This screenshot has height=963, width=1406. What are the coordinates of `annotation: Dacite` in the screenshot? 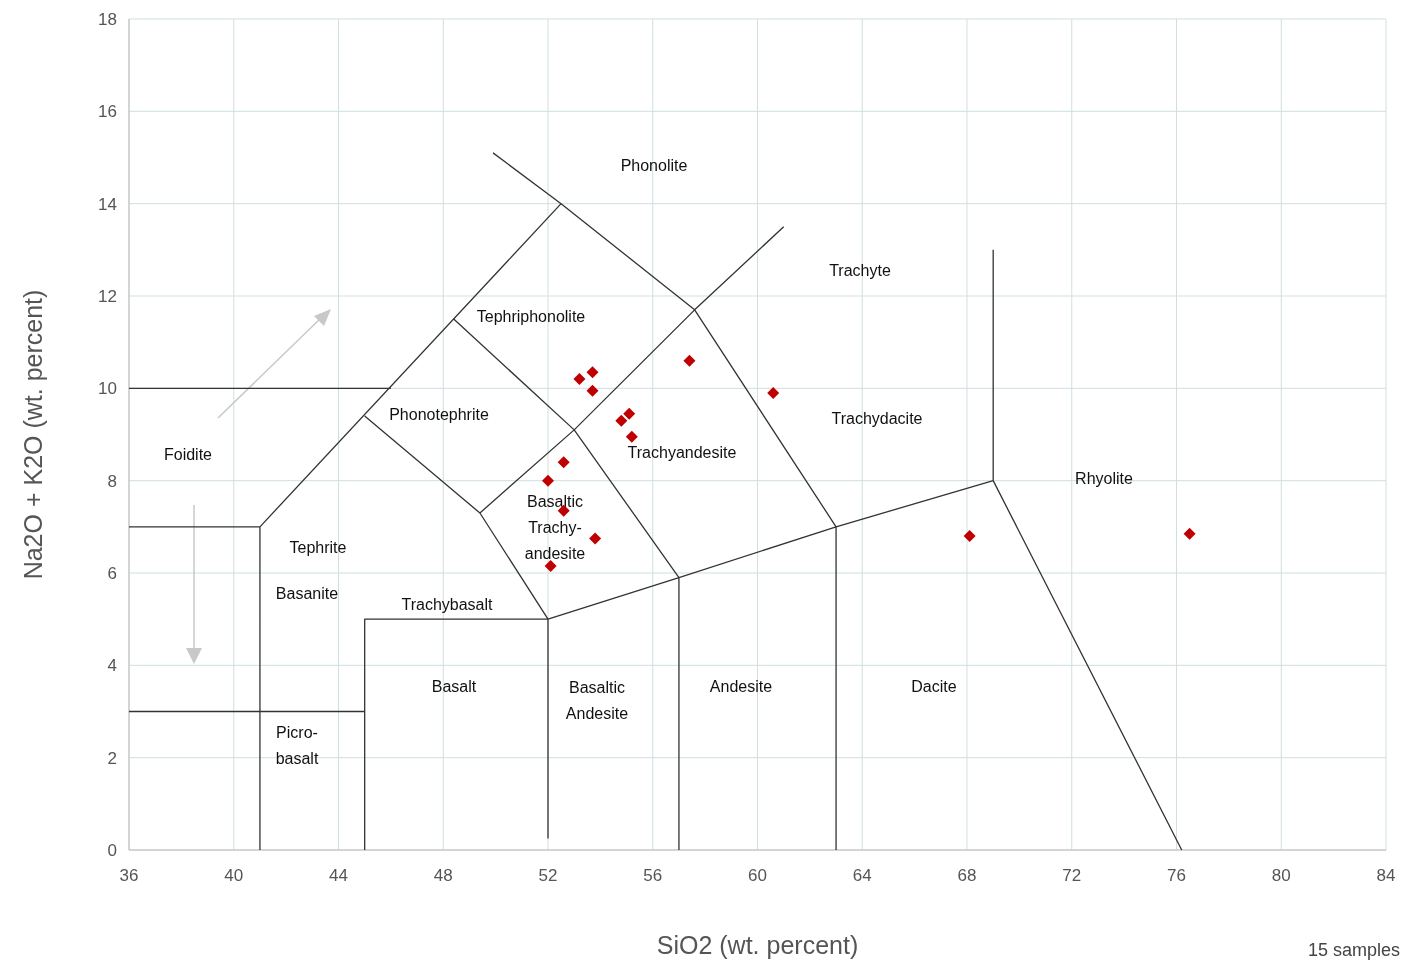 It's located at (934, 686).